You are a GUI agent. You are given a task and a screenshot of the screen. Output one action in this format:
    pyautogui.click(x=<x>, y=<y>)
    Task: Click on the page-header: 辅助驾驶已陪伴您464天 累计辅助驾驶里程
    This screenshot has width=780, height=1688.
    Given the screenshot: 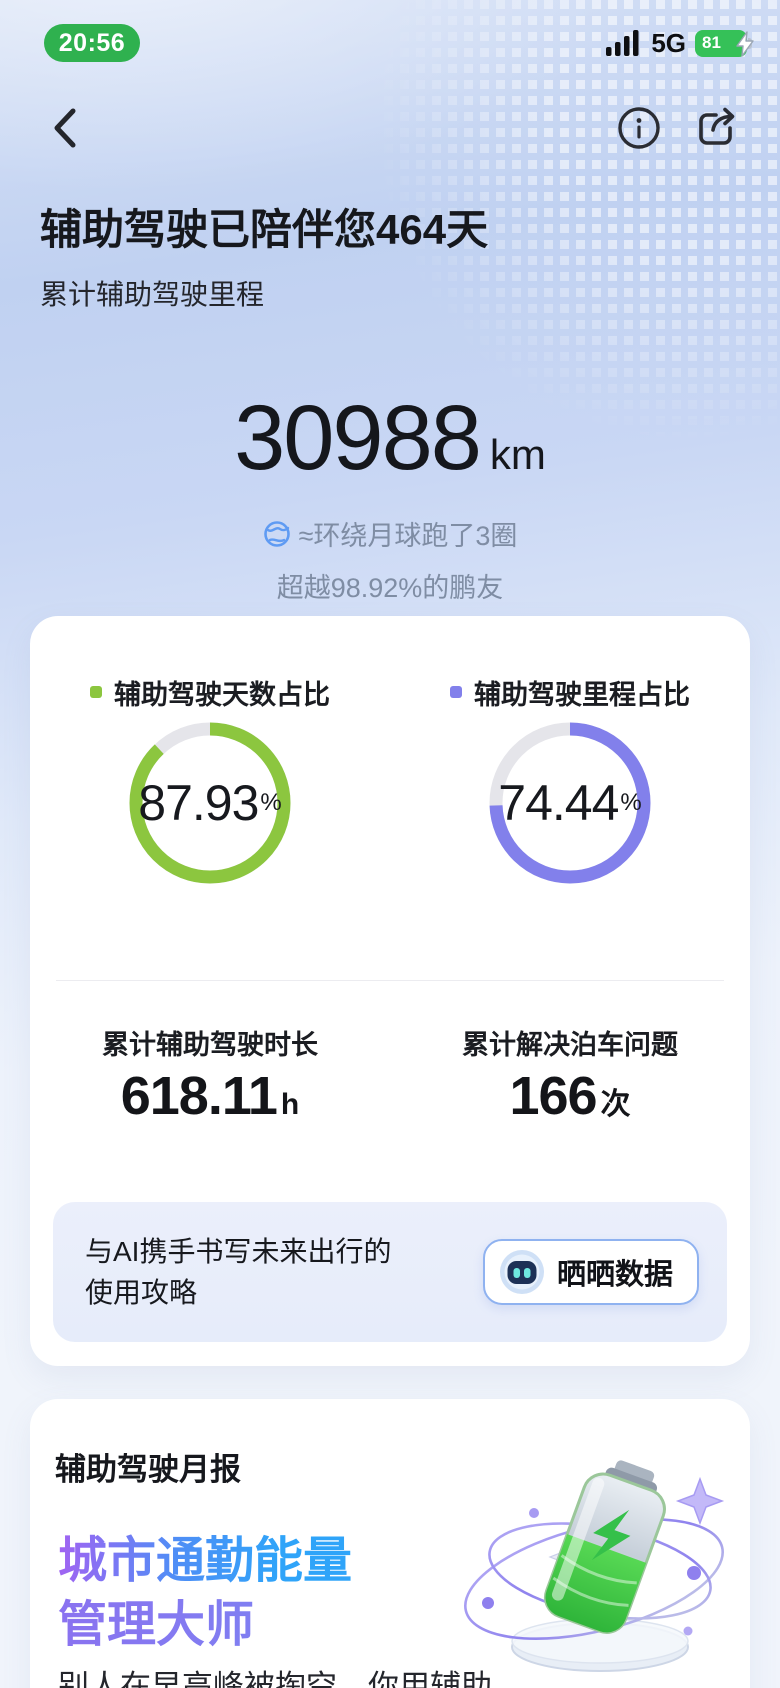 What is the action you would take?
    pyautogui.click(x=390, y=259)
    